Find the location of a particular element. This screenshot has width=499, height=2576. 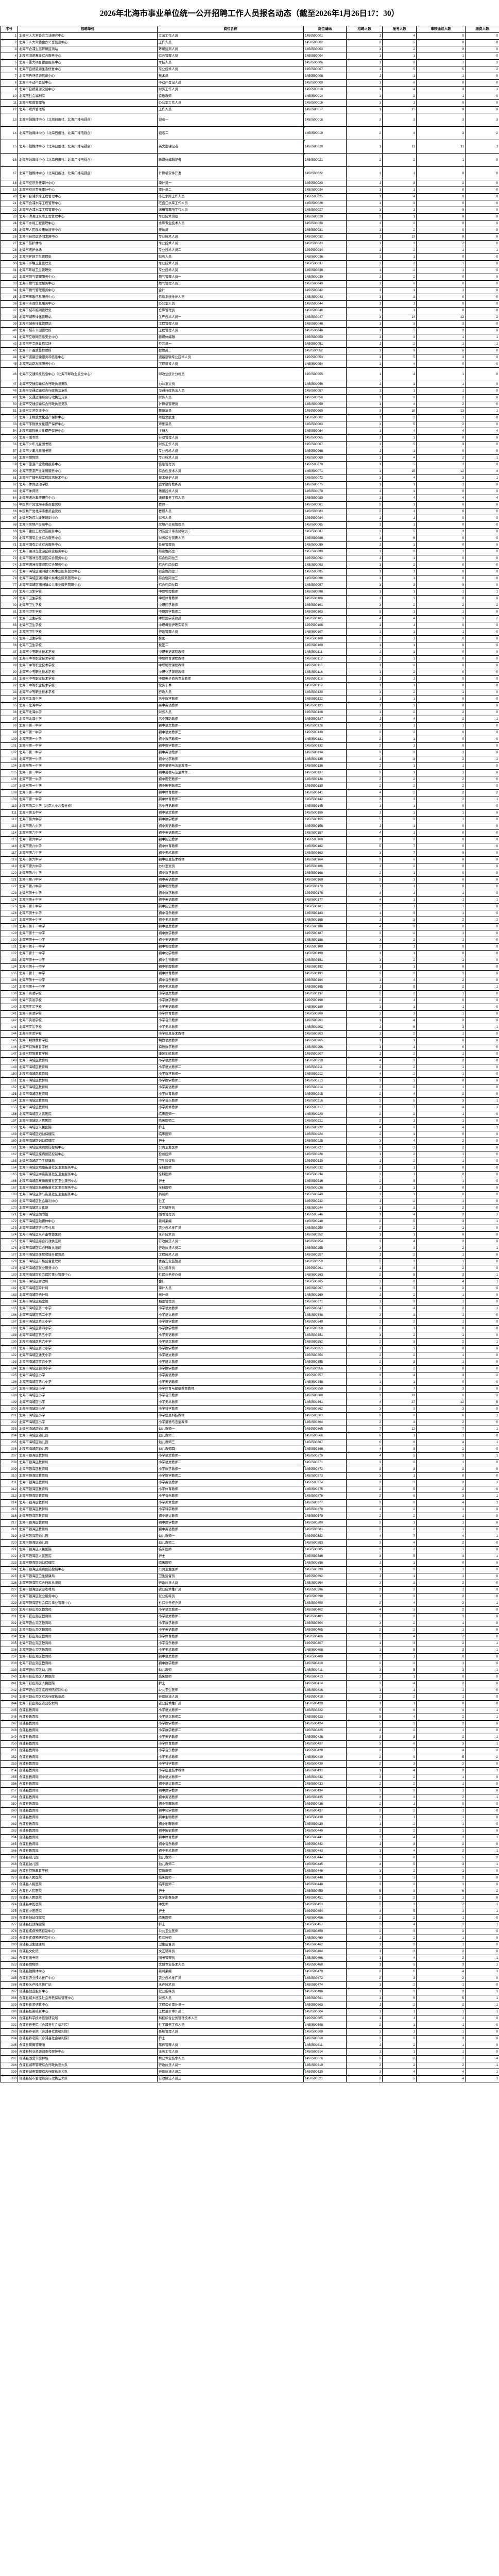

cell-paid-count: 1 is located at coordinates (482, 344).